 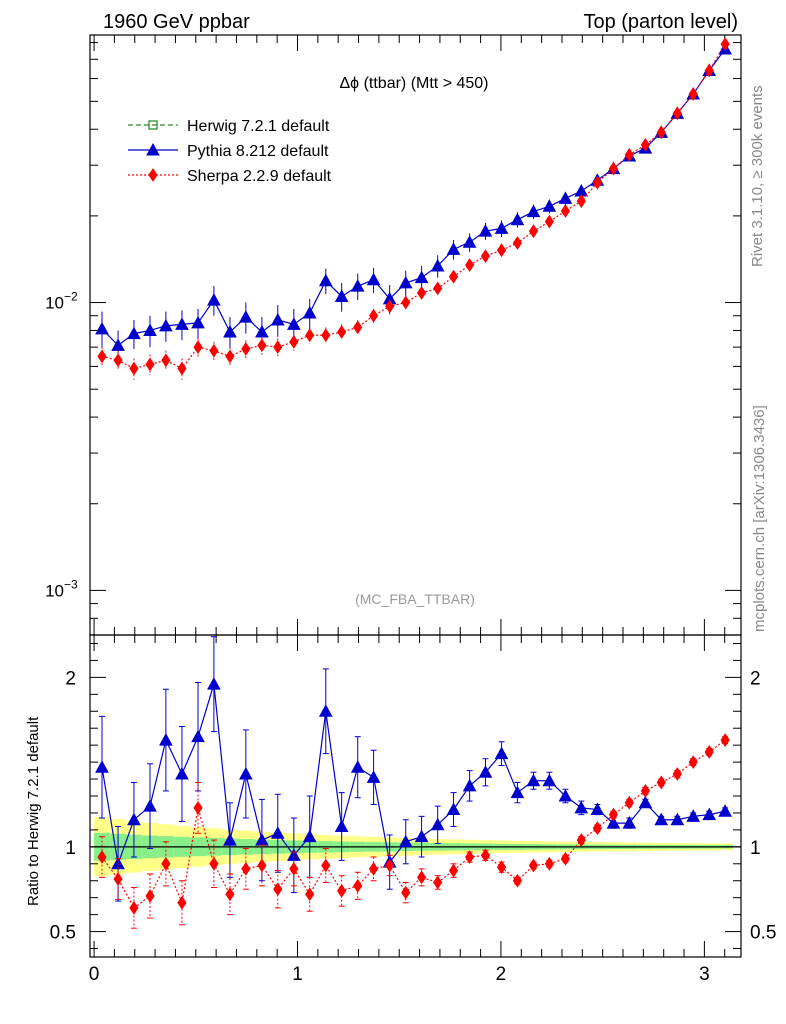 I want to click on x-tick-label: 0, so click(x=94, y=974).